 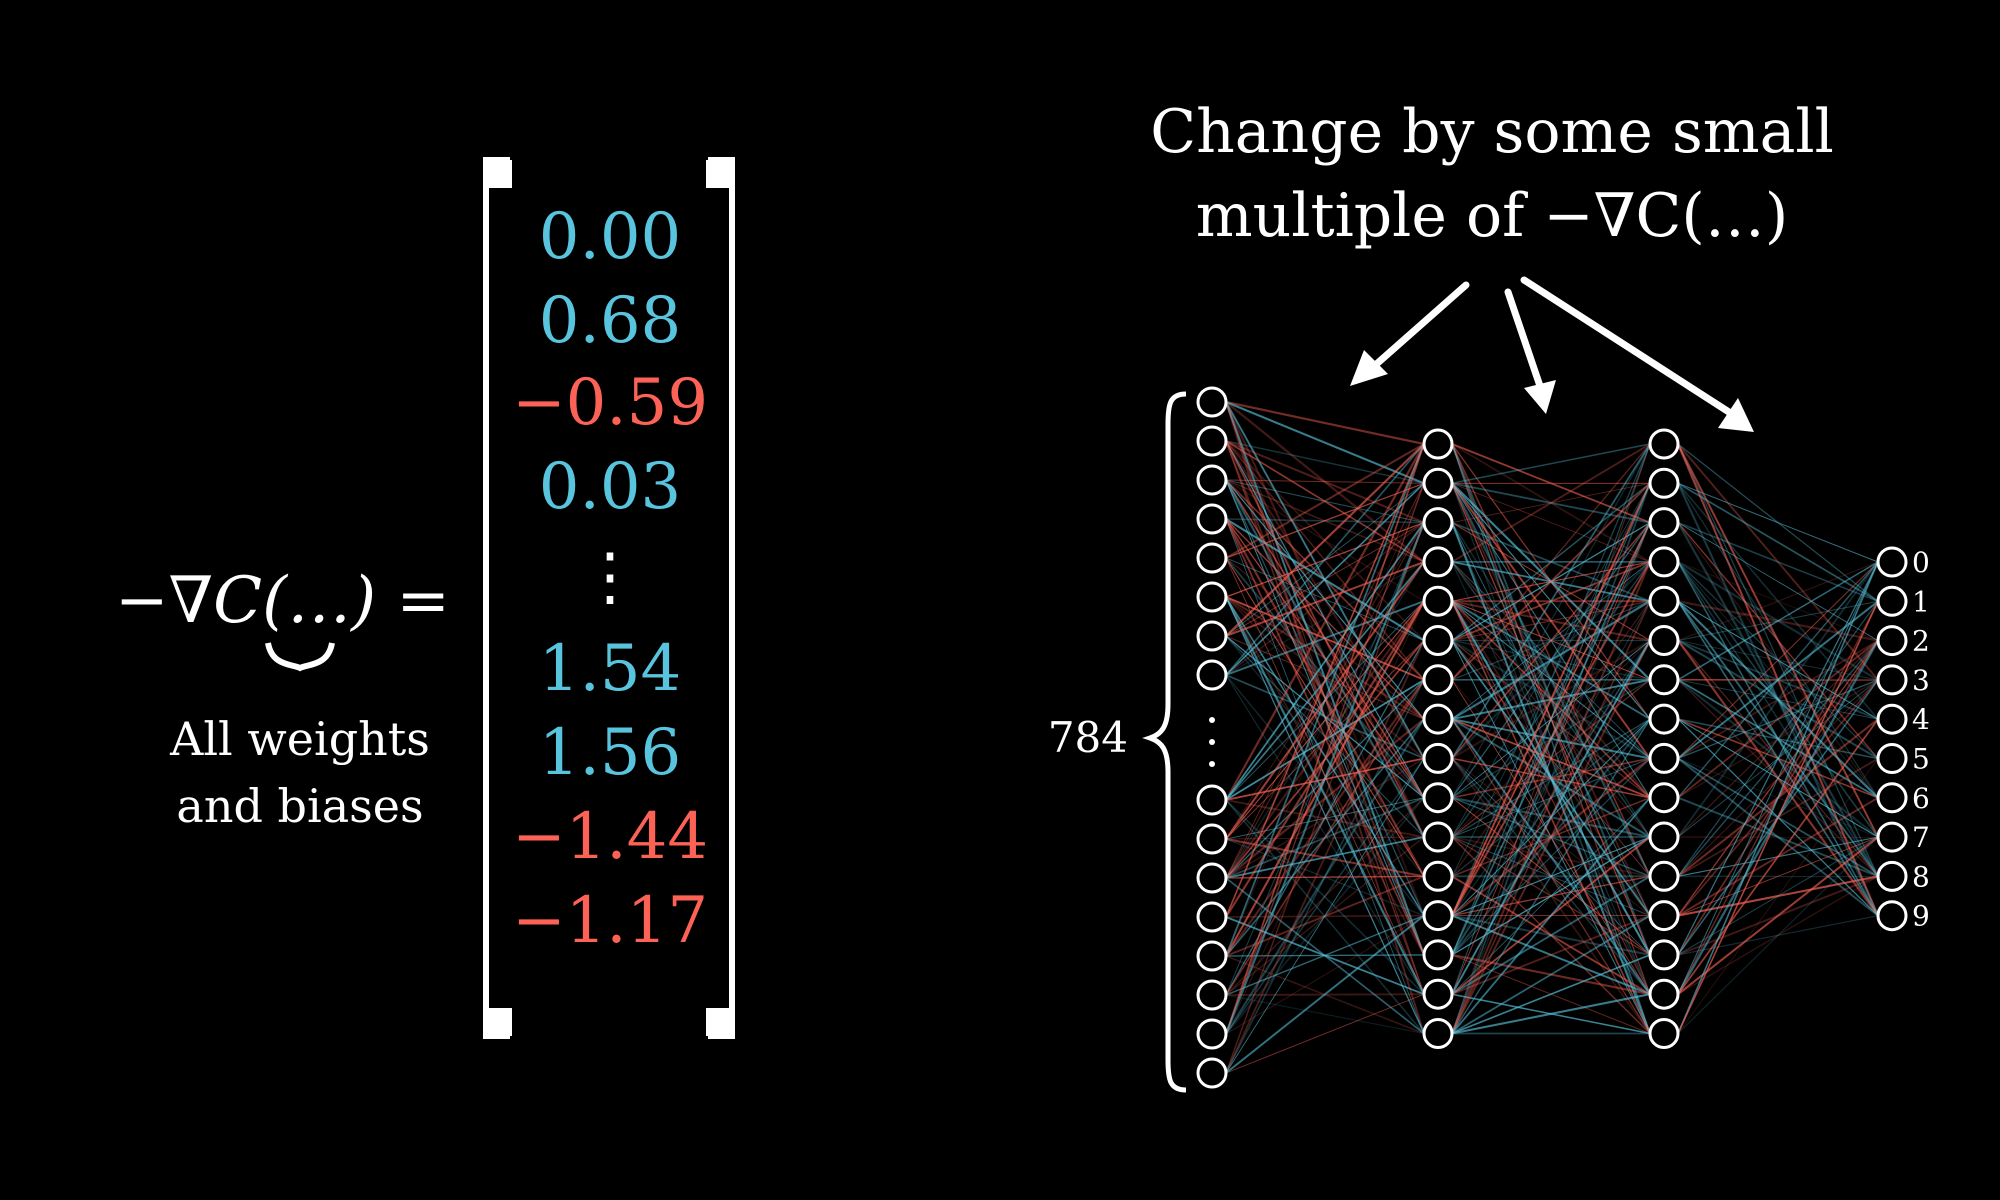 What do you see at coordinates (282, 698) in the screenshot?
I see `gradient-equation: −∇C(…) = All weights and biases` at bounding box center [282, 698].